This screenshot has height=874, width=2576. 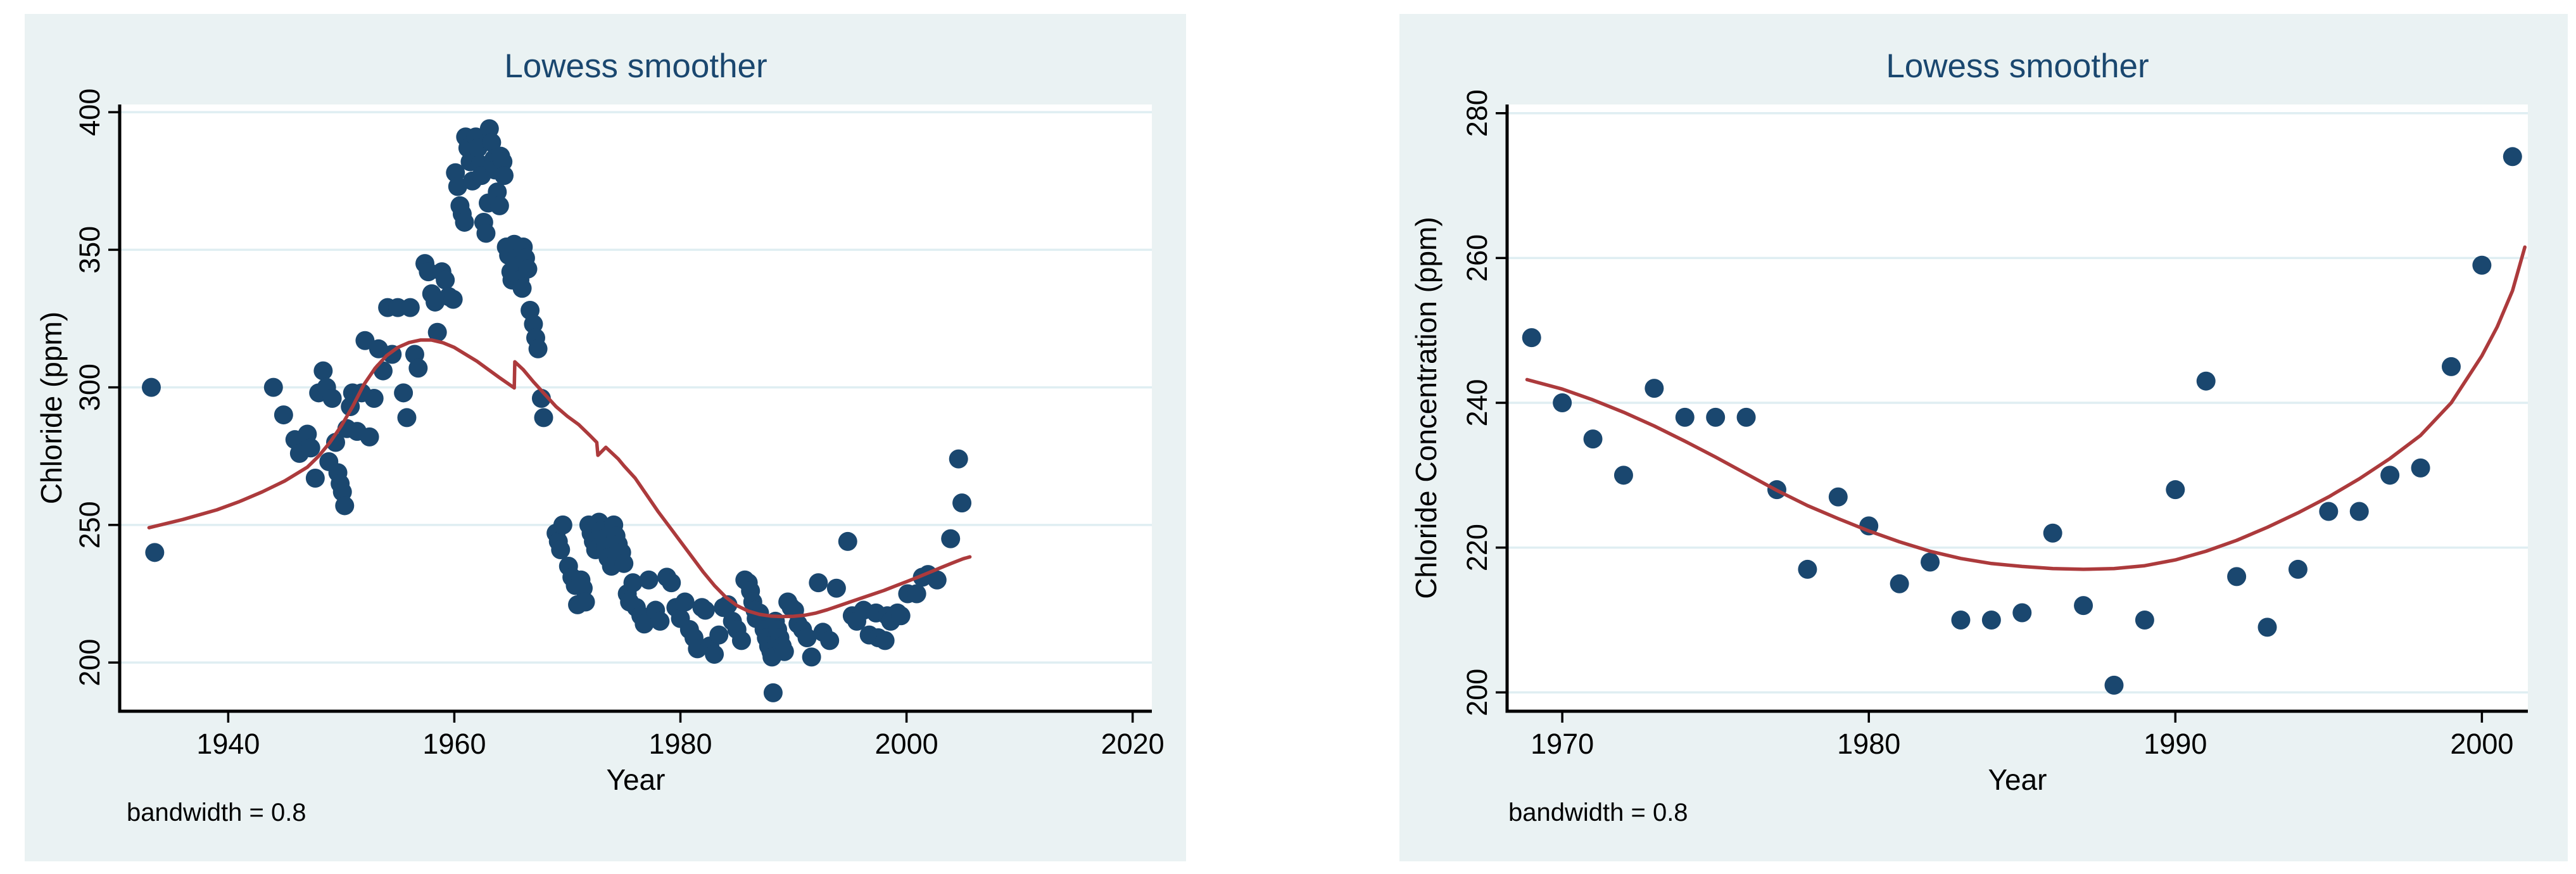 What do you see at coordinates (1477, 113) in the screenshot?
I see `y-tick-label: 280` at bounding box center [1477, 113].